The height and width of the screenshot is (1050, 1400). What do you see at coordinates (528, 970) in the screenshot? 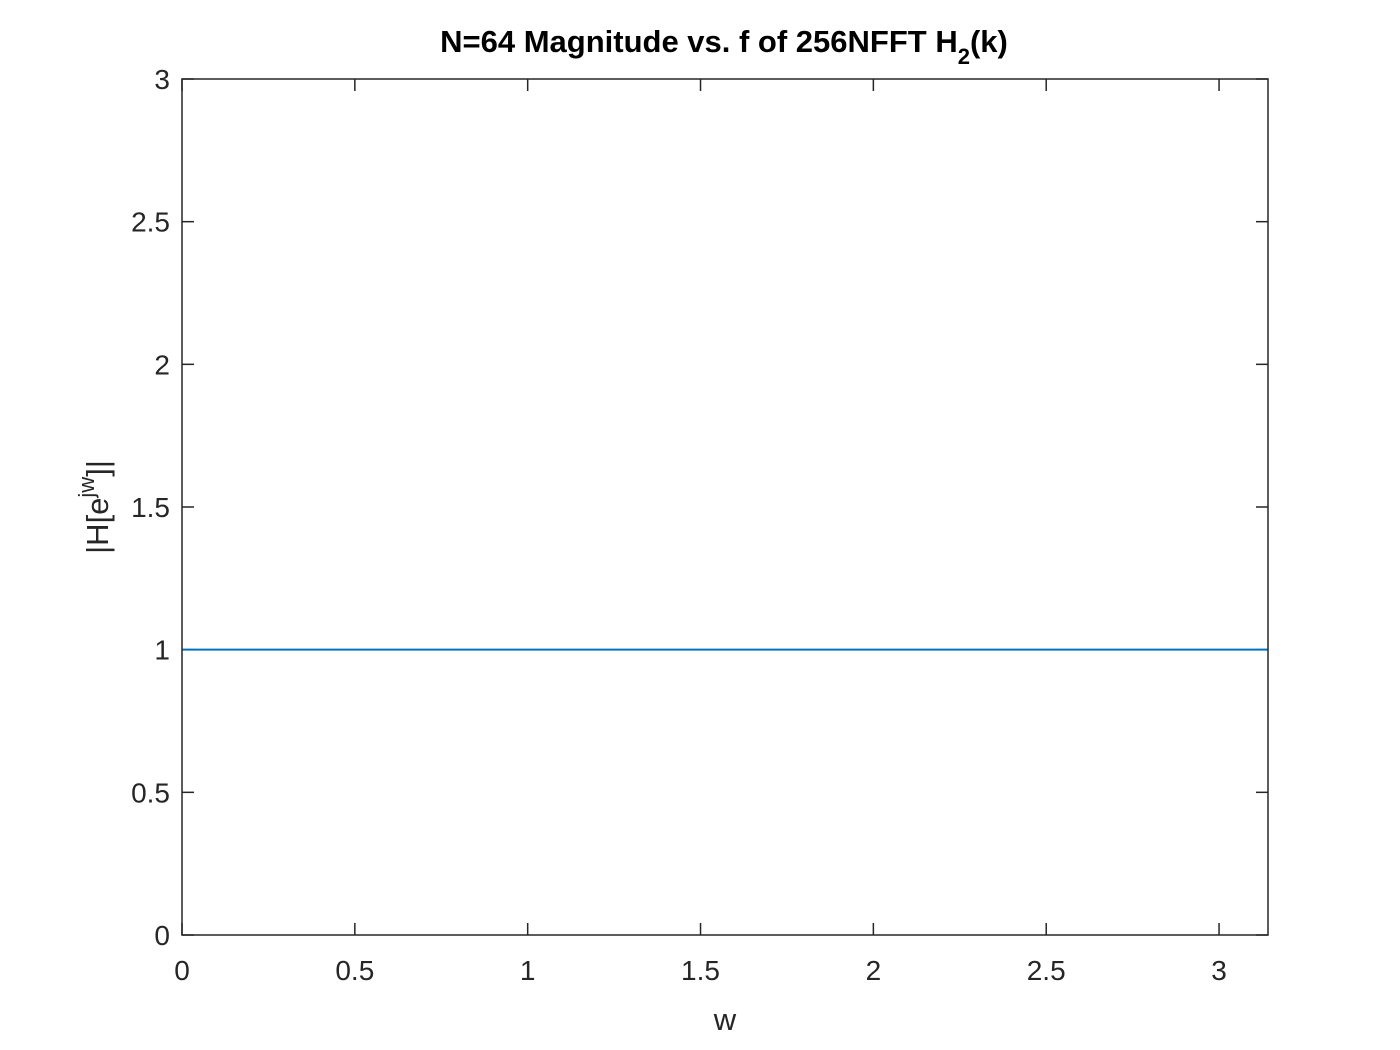
I see `x-tick-label: 1` at bounding box center [528, 970].